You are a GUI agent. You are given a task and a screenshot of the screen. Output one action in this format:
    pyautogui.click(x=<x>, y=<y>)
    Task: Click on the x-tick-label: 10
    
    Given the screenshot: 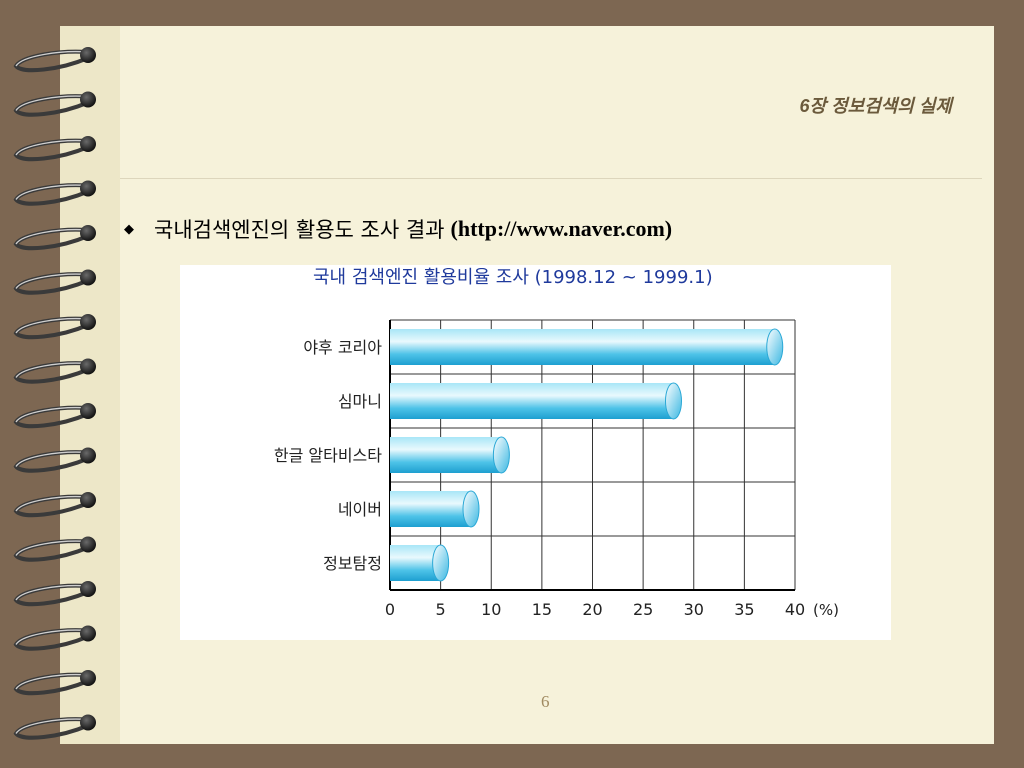 What is the action you would take?
    pyautogui.click(x=491, y=609)
    